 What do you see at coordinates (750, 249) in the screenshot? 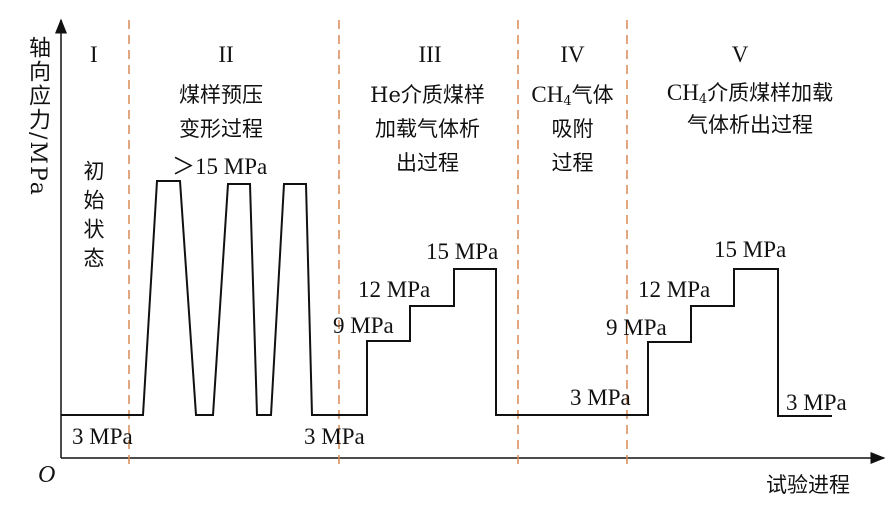
I see `stress-label-15mpa-stage5: 15 MPa` at bounding box center [750, 249].